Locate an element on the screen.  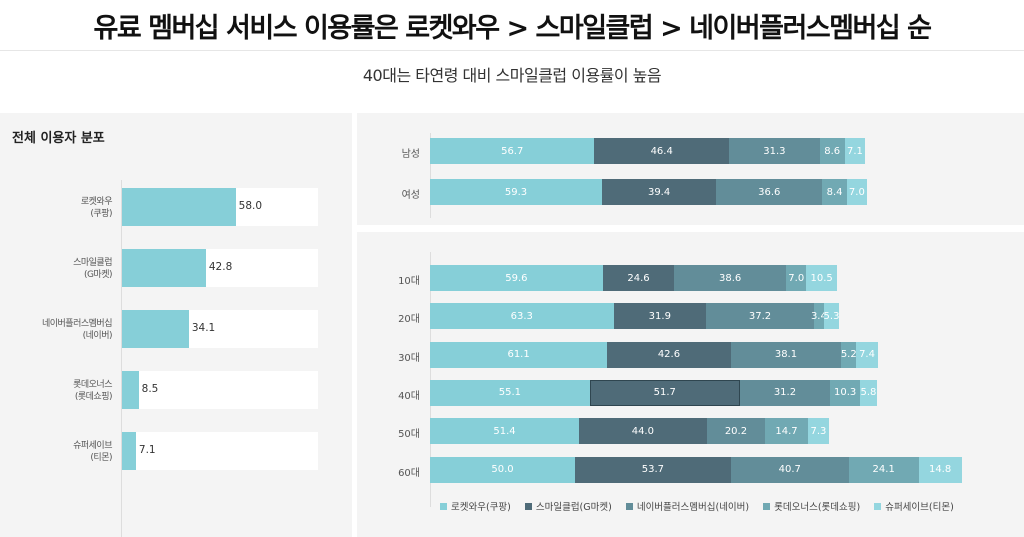
legend-item: 스마일클럽(G마켓) is located at coordinates (568, 506).